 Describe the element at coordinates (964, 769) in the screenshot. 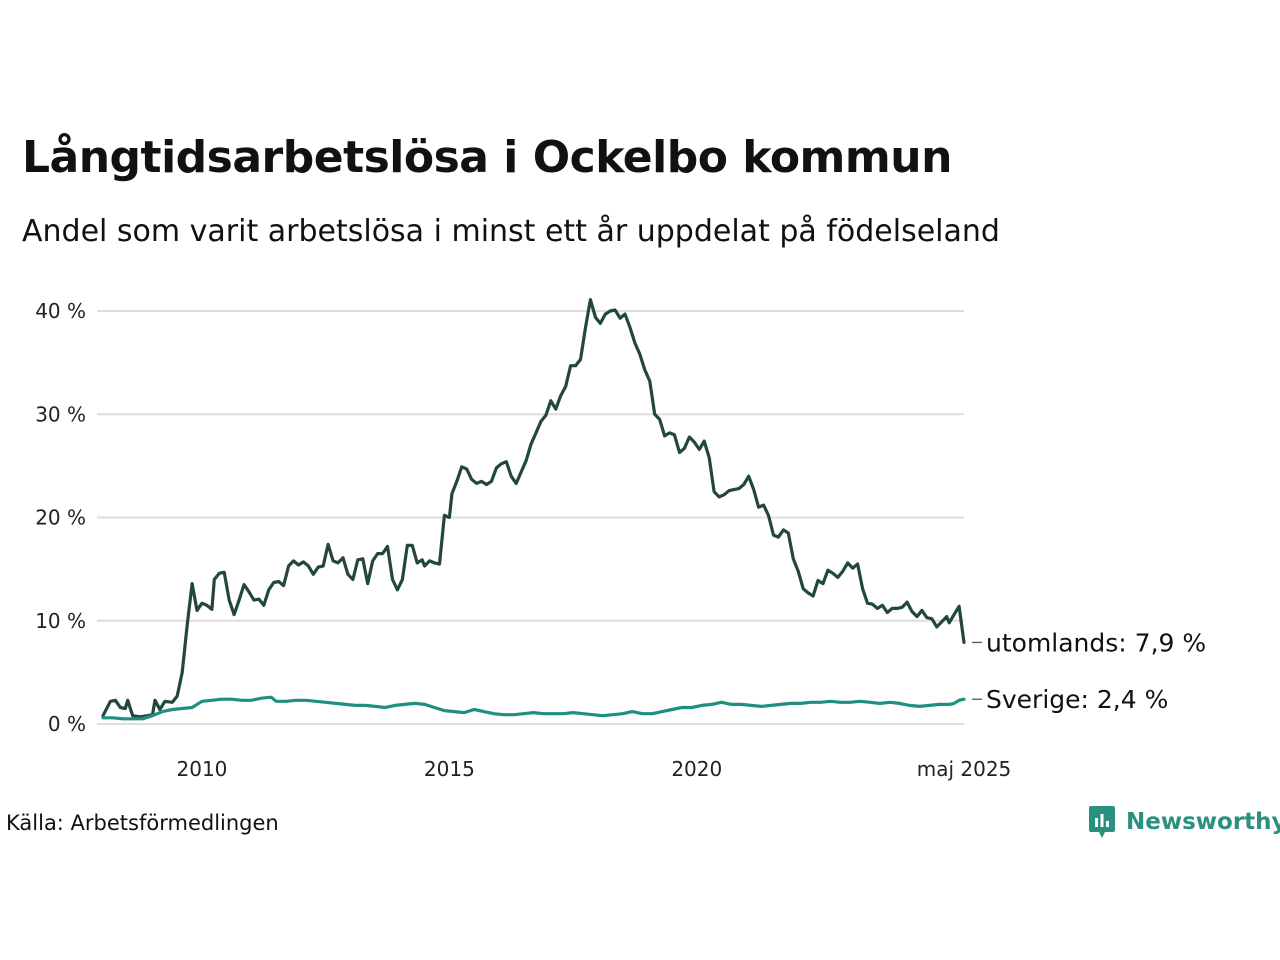

I see `x-tick-label: maj 2025` at that location.